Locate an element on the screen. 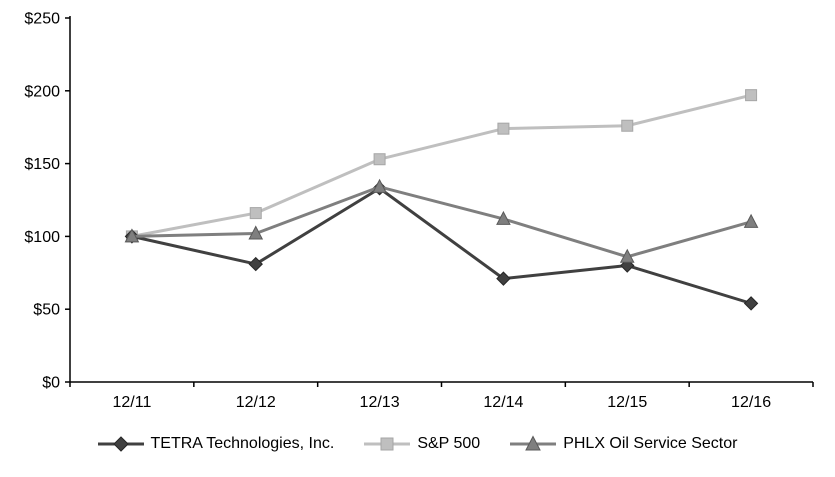 The image size is (835, 477). legend-item-tetra: TETRA Technologies, Inc. is located at coordinates (216, 444).